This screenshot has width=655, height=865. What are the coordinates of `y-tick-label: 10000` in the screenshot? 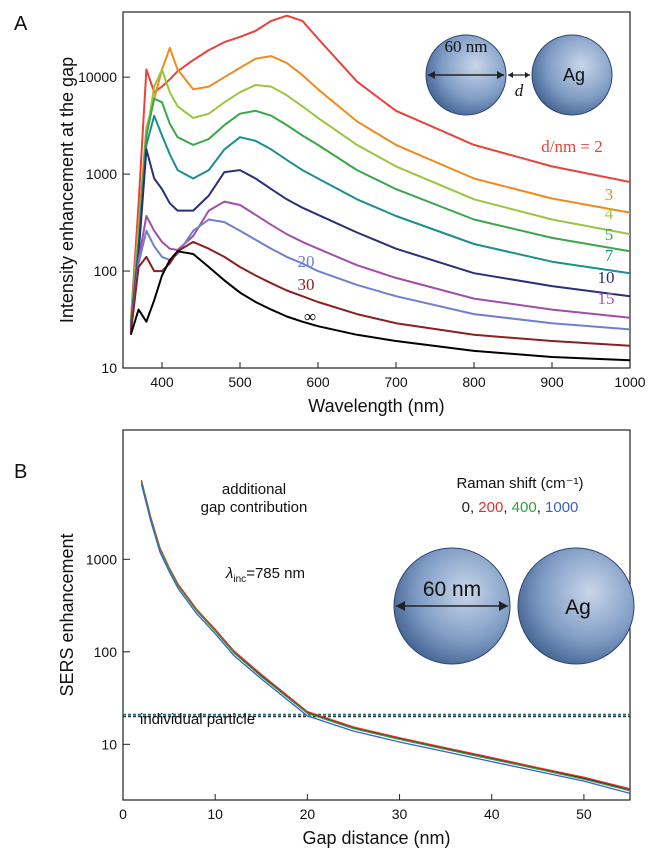 It's located at (97, 77).